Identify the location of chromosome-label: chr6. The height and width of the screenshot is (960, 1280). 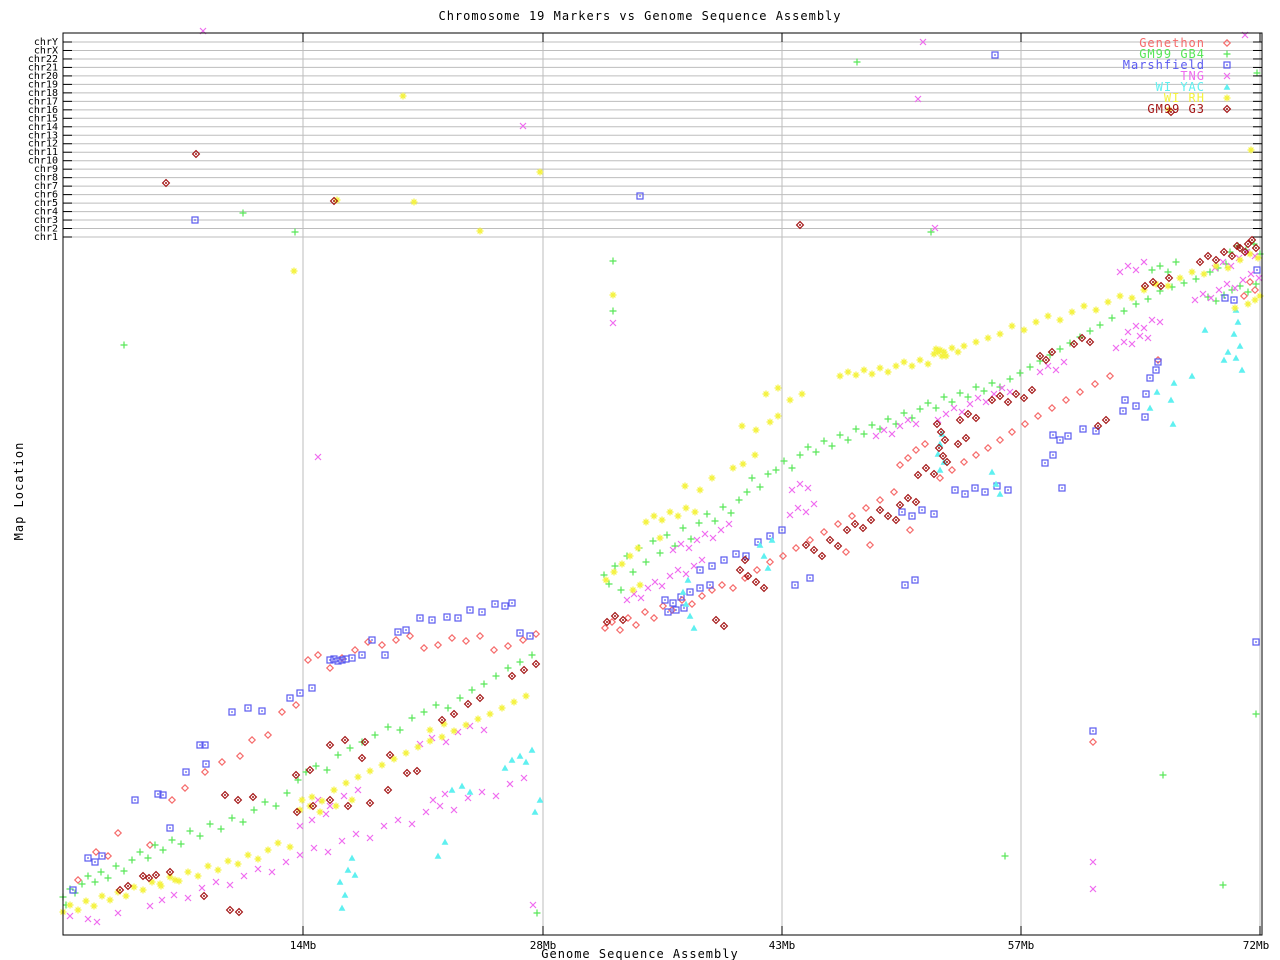
(46, 195).